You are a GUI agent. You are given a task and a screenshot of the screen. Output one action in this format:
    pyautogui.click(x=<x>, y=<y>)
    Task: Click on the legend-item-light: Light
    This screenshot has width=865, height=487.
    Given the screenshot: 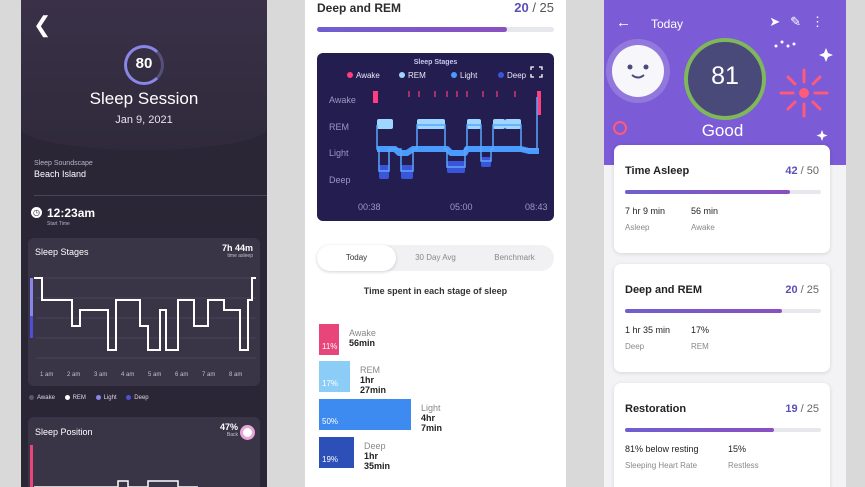 What is the action you would take?
    pyautogui.click(x=106, y=398)
    